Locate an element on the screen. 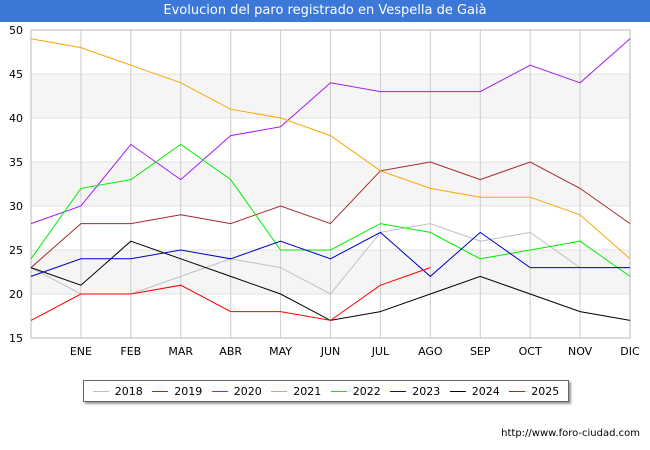 The width and height of the screenshot is (650, 450). legend-label: 2019 is located at coordinates (188, 391).